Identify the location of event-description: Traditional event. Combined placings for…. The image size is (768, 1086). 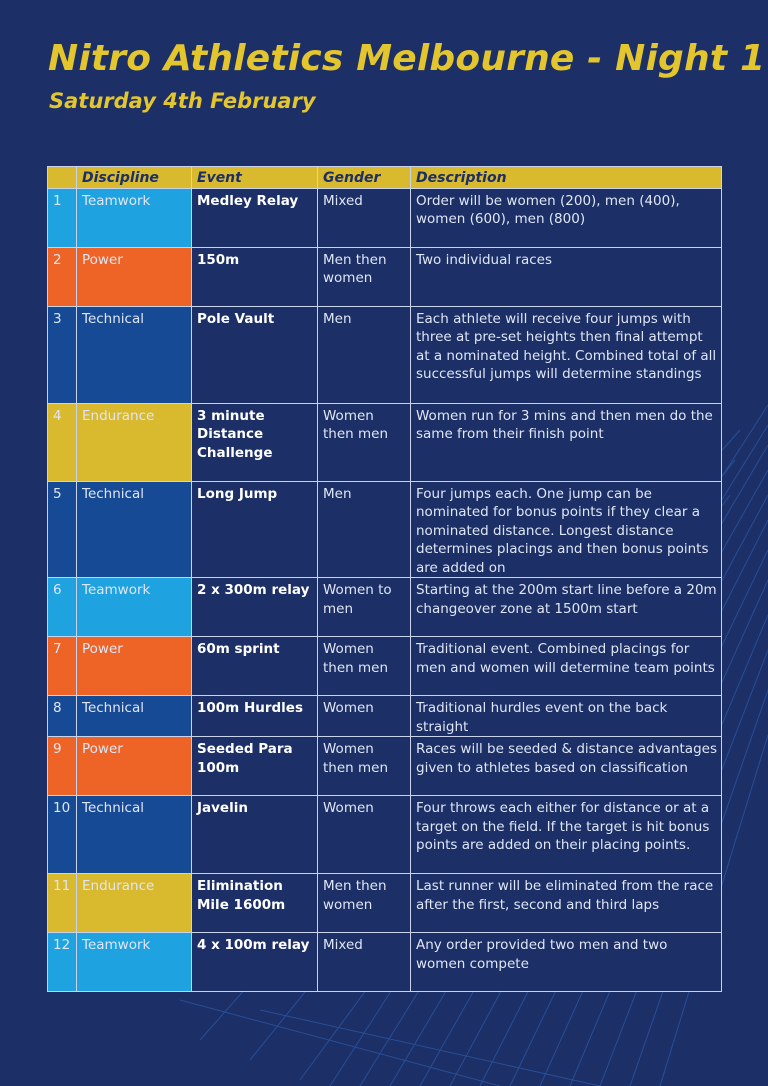
(566, 666).